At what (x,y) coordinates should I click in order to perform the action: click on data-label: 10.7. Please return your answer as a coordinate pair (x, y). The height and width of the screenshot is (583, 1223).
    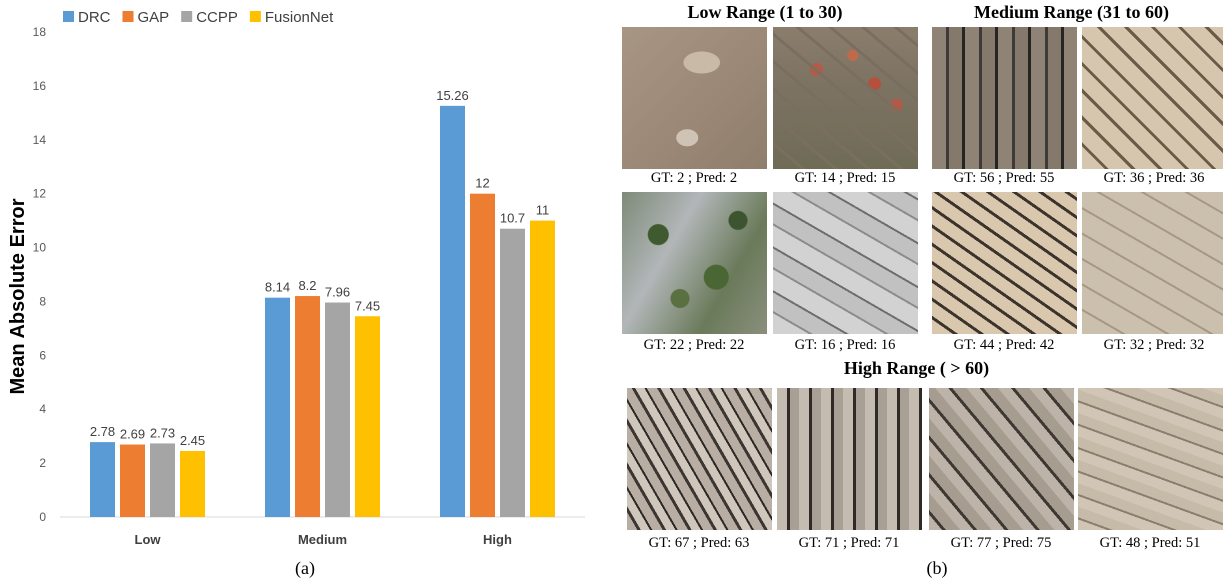
    Looking at the image, I should click on (512, 218).